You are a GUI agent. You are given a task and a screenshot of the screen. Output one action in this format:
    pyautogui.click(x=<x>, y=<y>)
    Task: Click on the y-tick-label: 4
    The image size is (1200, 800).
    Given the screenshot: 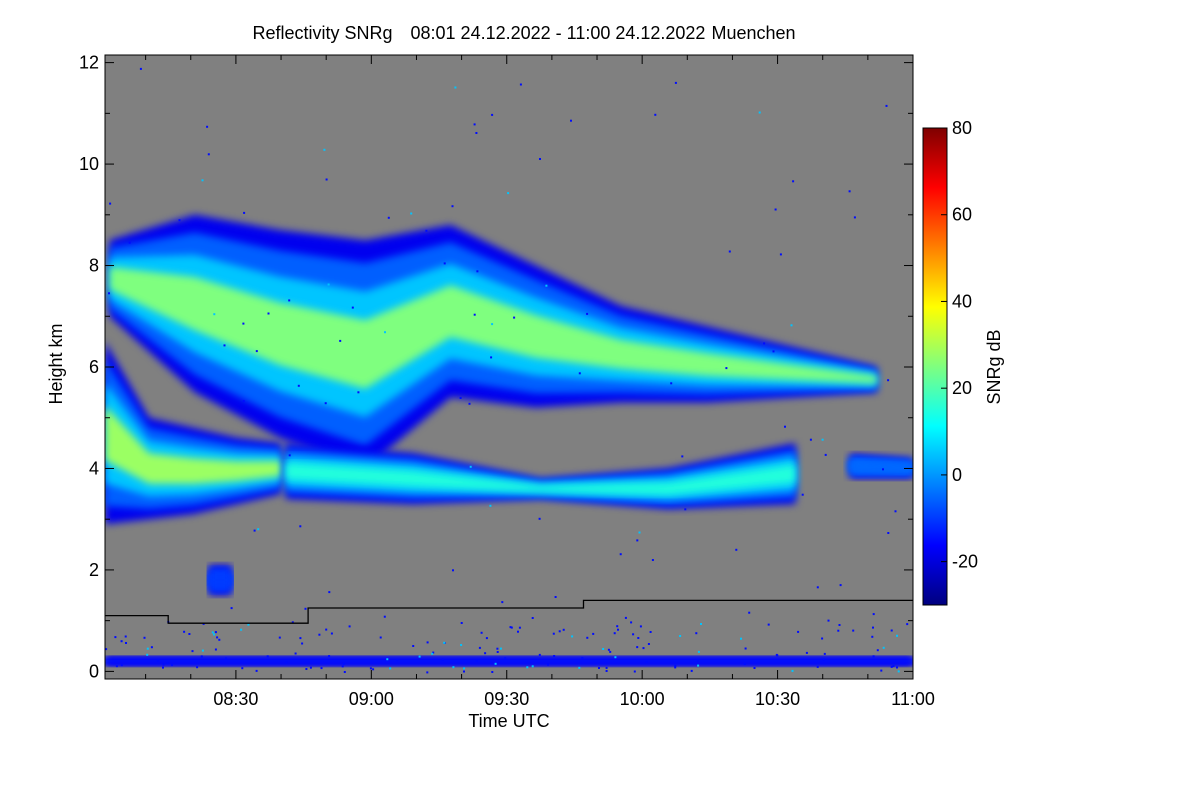 What is the action you would take?
    pyautogui.click(x=94, y=468)
    